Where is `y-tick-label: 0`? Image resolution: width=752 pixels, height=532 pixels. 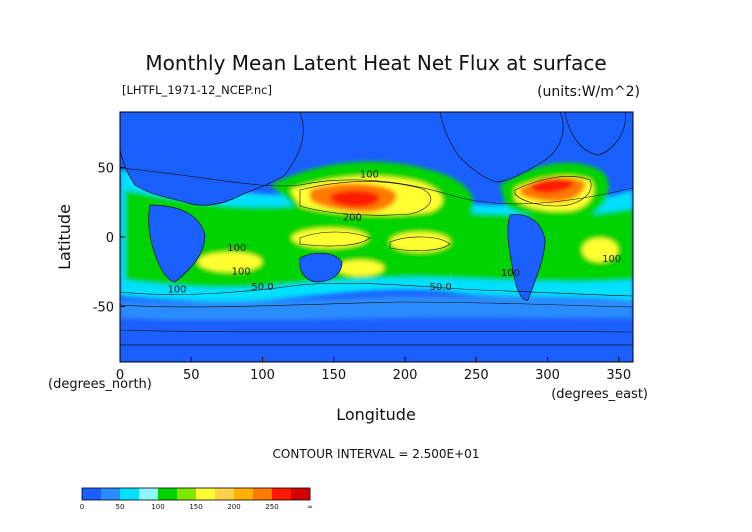 y-tick-label: 0 is located at coordinates (110, 238).